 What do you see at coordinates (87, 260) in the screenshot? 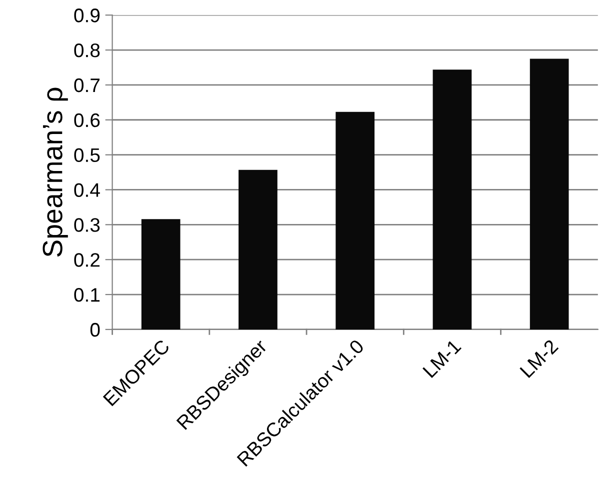
I see `y-tick-label: 0.2` at bounding box center [87, 260].